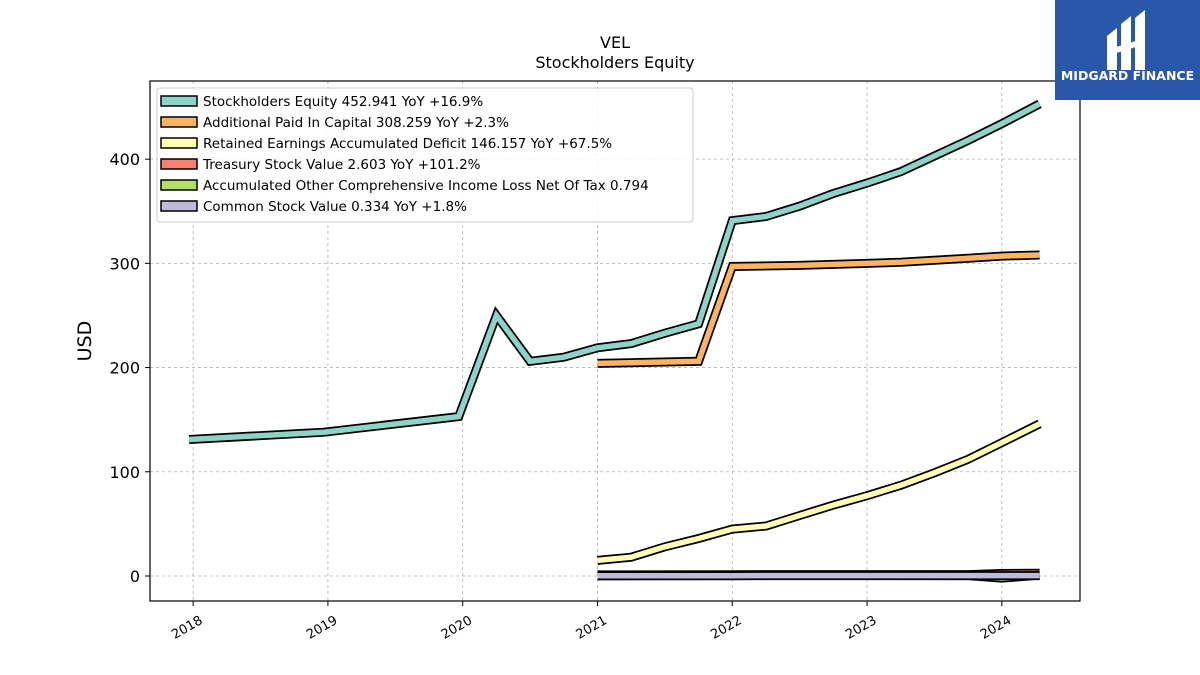  Describe the element at coordinates (996, 628) in the screenshot. I see `x-tick-label-6: 2024` at that location.